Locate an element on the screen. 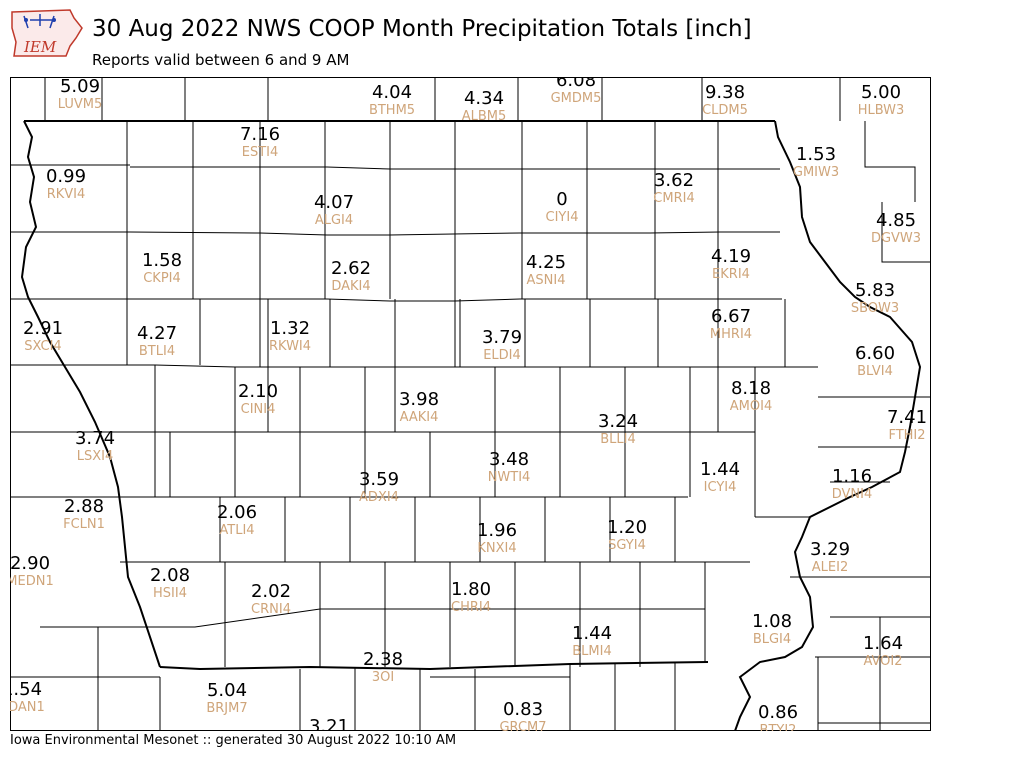  precip-value: 5.04 is located at coordinates (227, 690).